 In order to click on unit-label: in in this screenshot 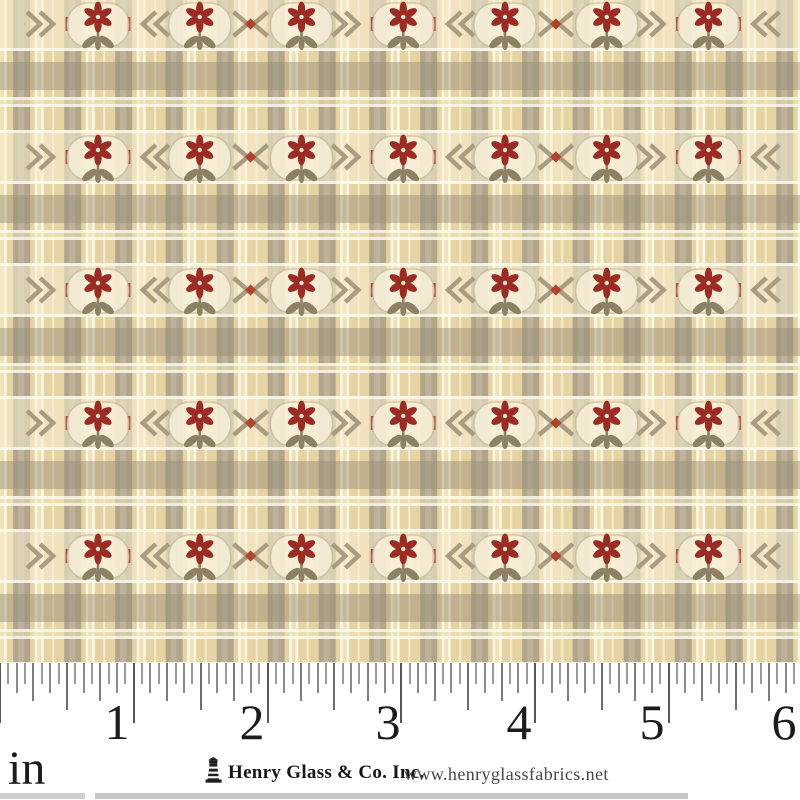, I will do `click(27, 768)`.